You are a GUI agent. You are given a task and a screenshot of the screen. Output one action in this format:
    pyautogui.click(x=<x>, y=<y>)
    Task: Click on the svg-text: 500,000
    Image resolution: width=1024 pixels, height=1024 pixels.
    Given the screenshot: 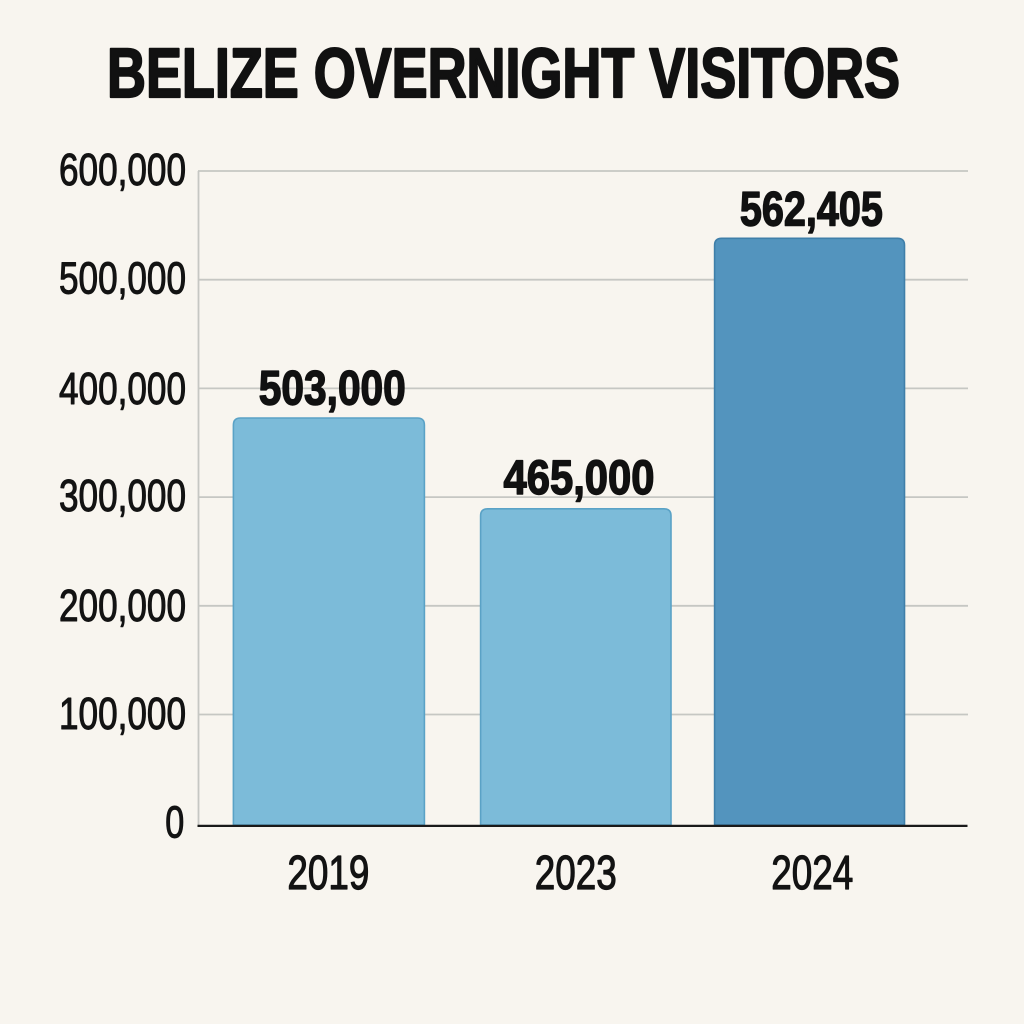 What is the action you would take?
    pyautogui.click(x=122, y=278)
    